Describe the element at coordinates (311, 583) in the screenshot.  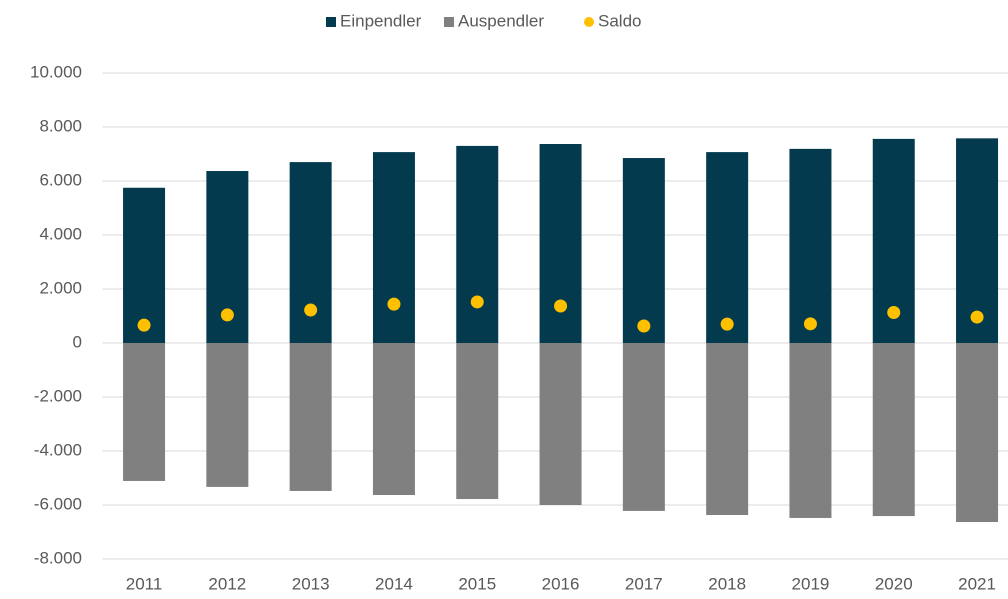
I see `x-tick-label: 2013` at that location.